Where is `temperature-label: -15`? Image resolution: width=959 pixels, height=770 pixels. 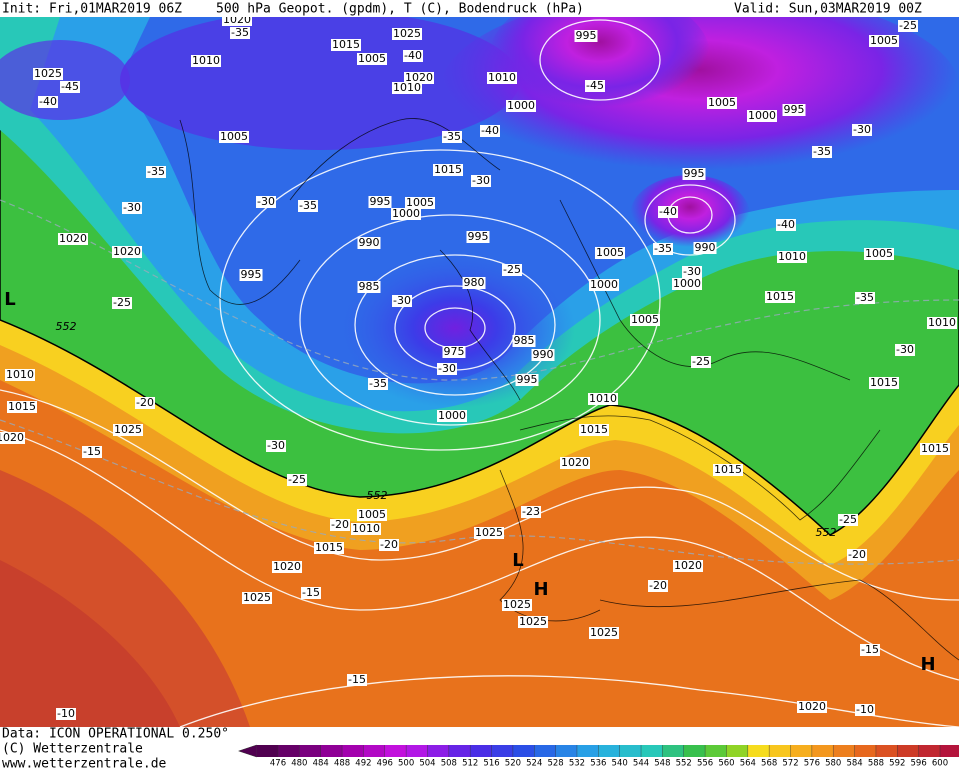
temperature-label: -15 is located at coordinates (870, 649).